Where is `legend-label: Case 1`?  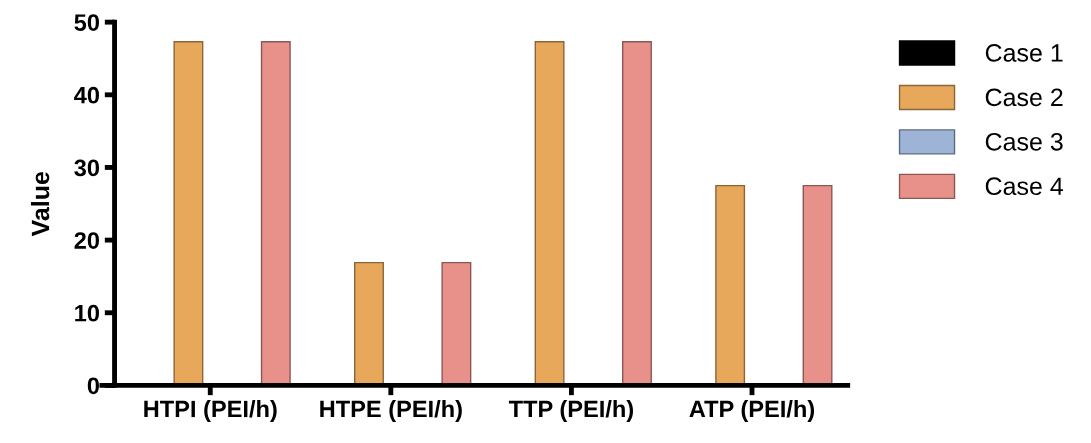 legend-label: Case 1 is located at coordinates (1024, 53).